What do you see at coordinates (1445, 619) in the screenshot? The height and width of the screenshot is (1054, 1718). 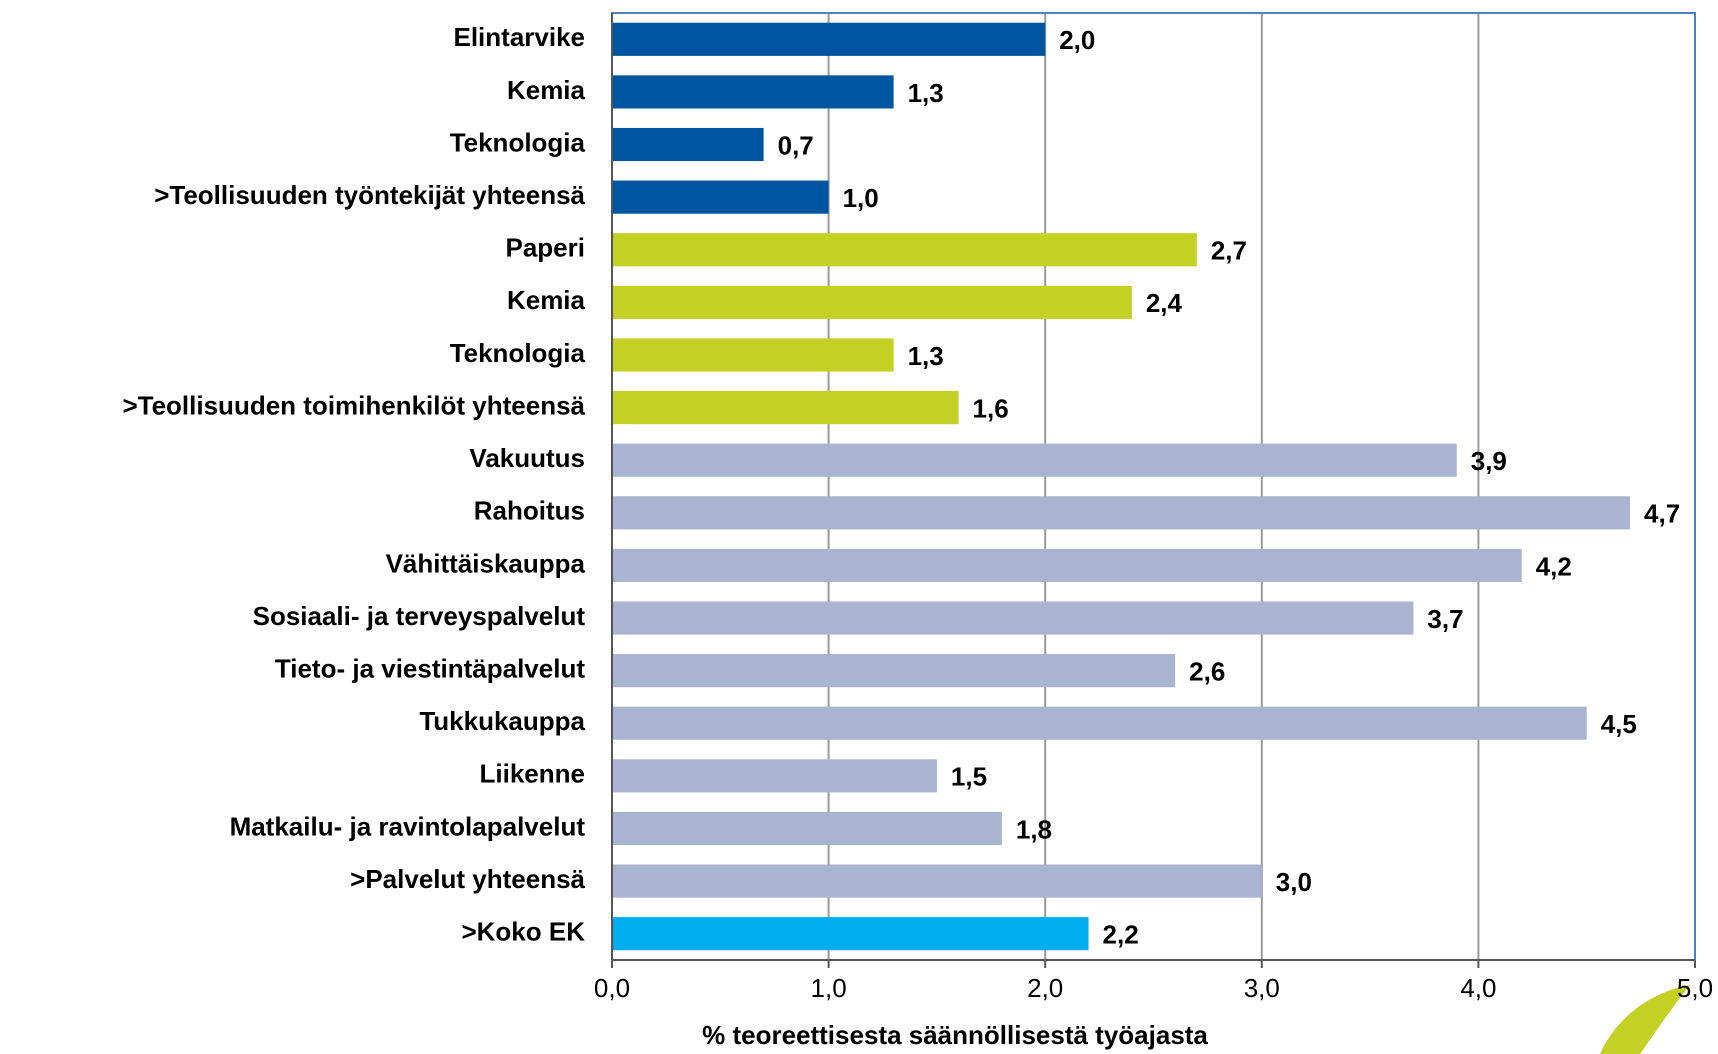 I see `value-label: 3,7` at bounding box center [1445, 619].